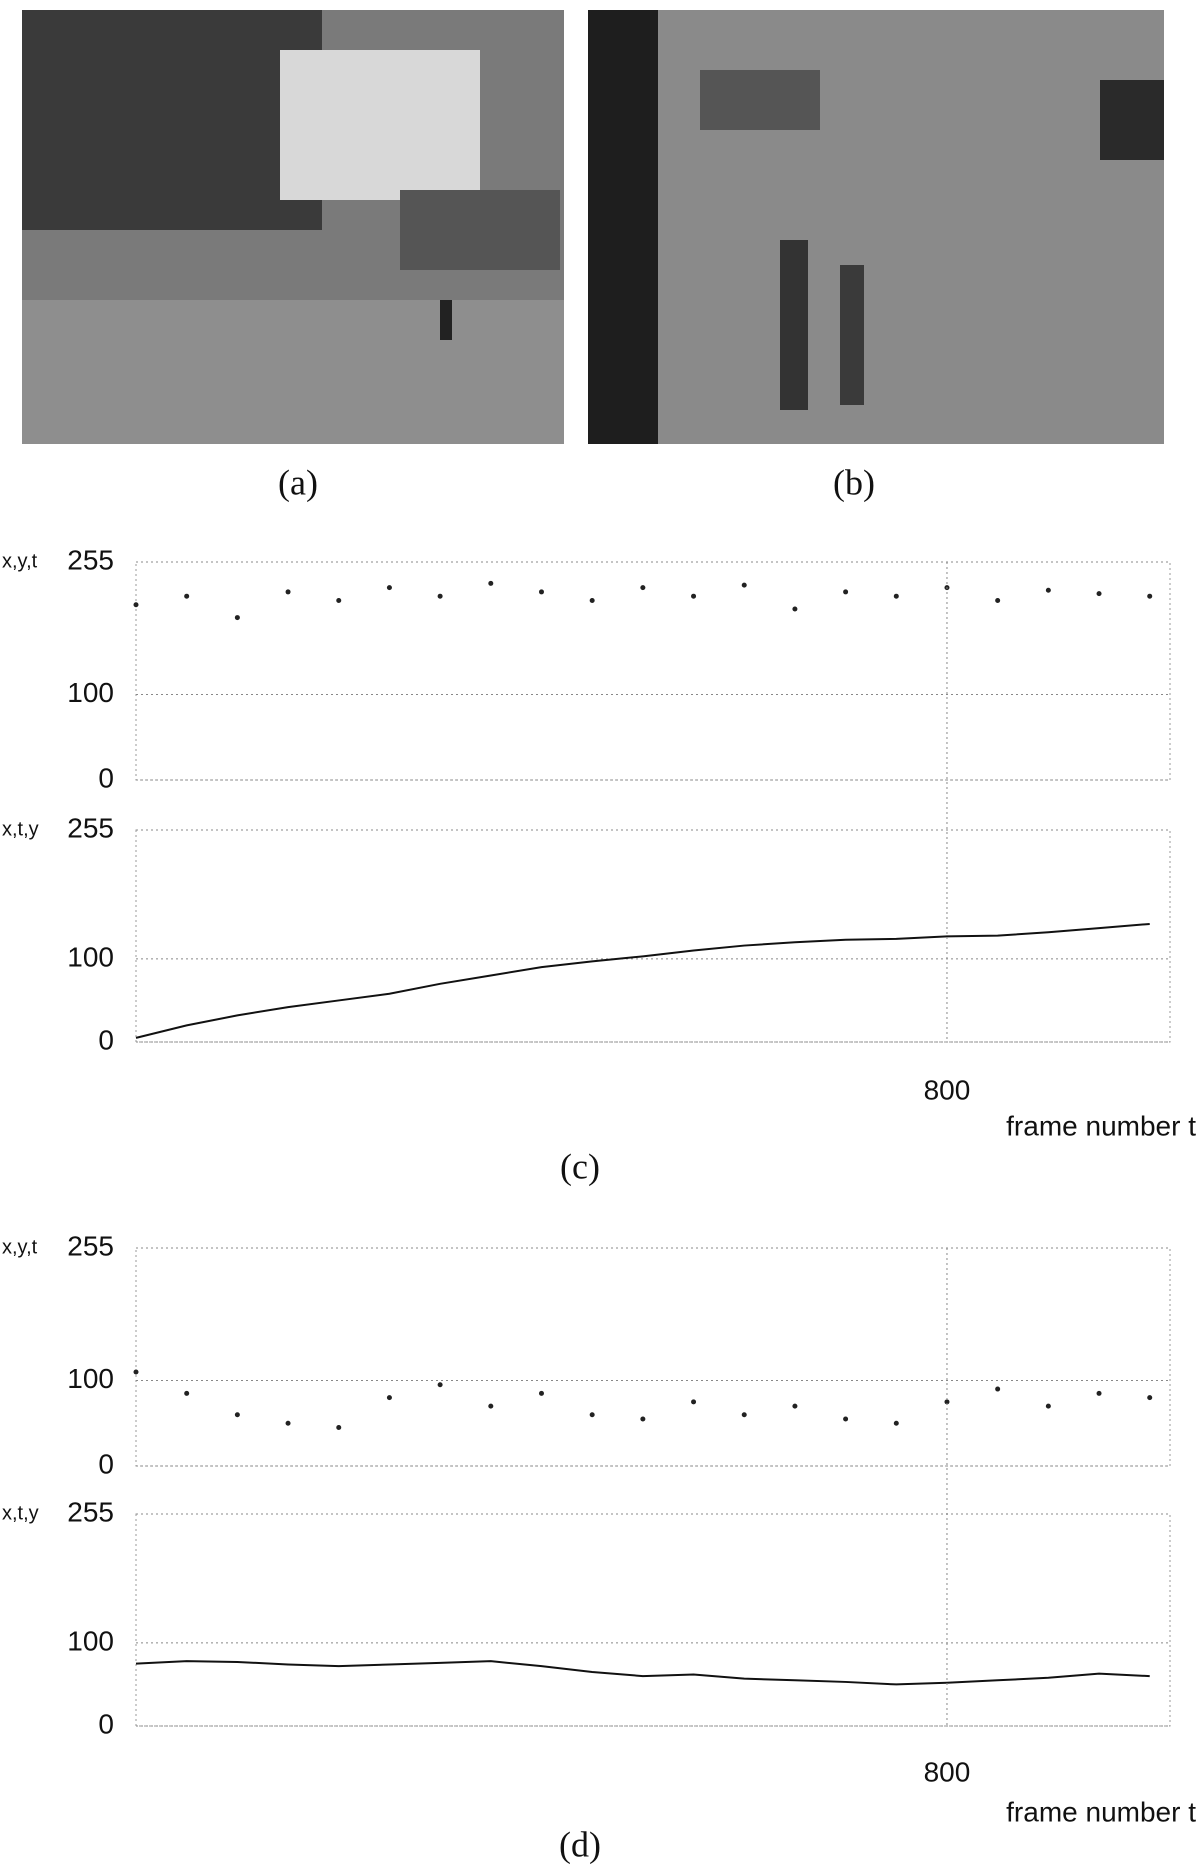  I want to click on chart-caption: (d), so click(580, 1844).